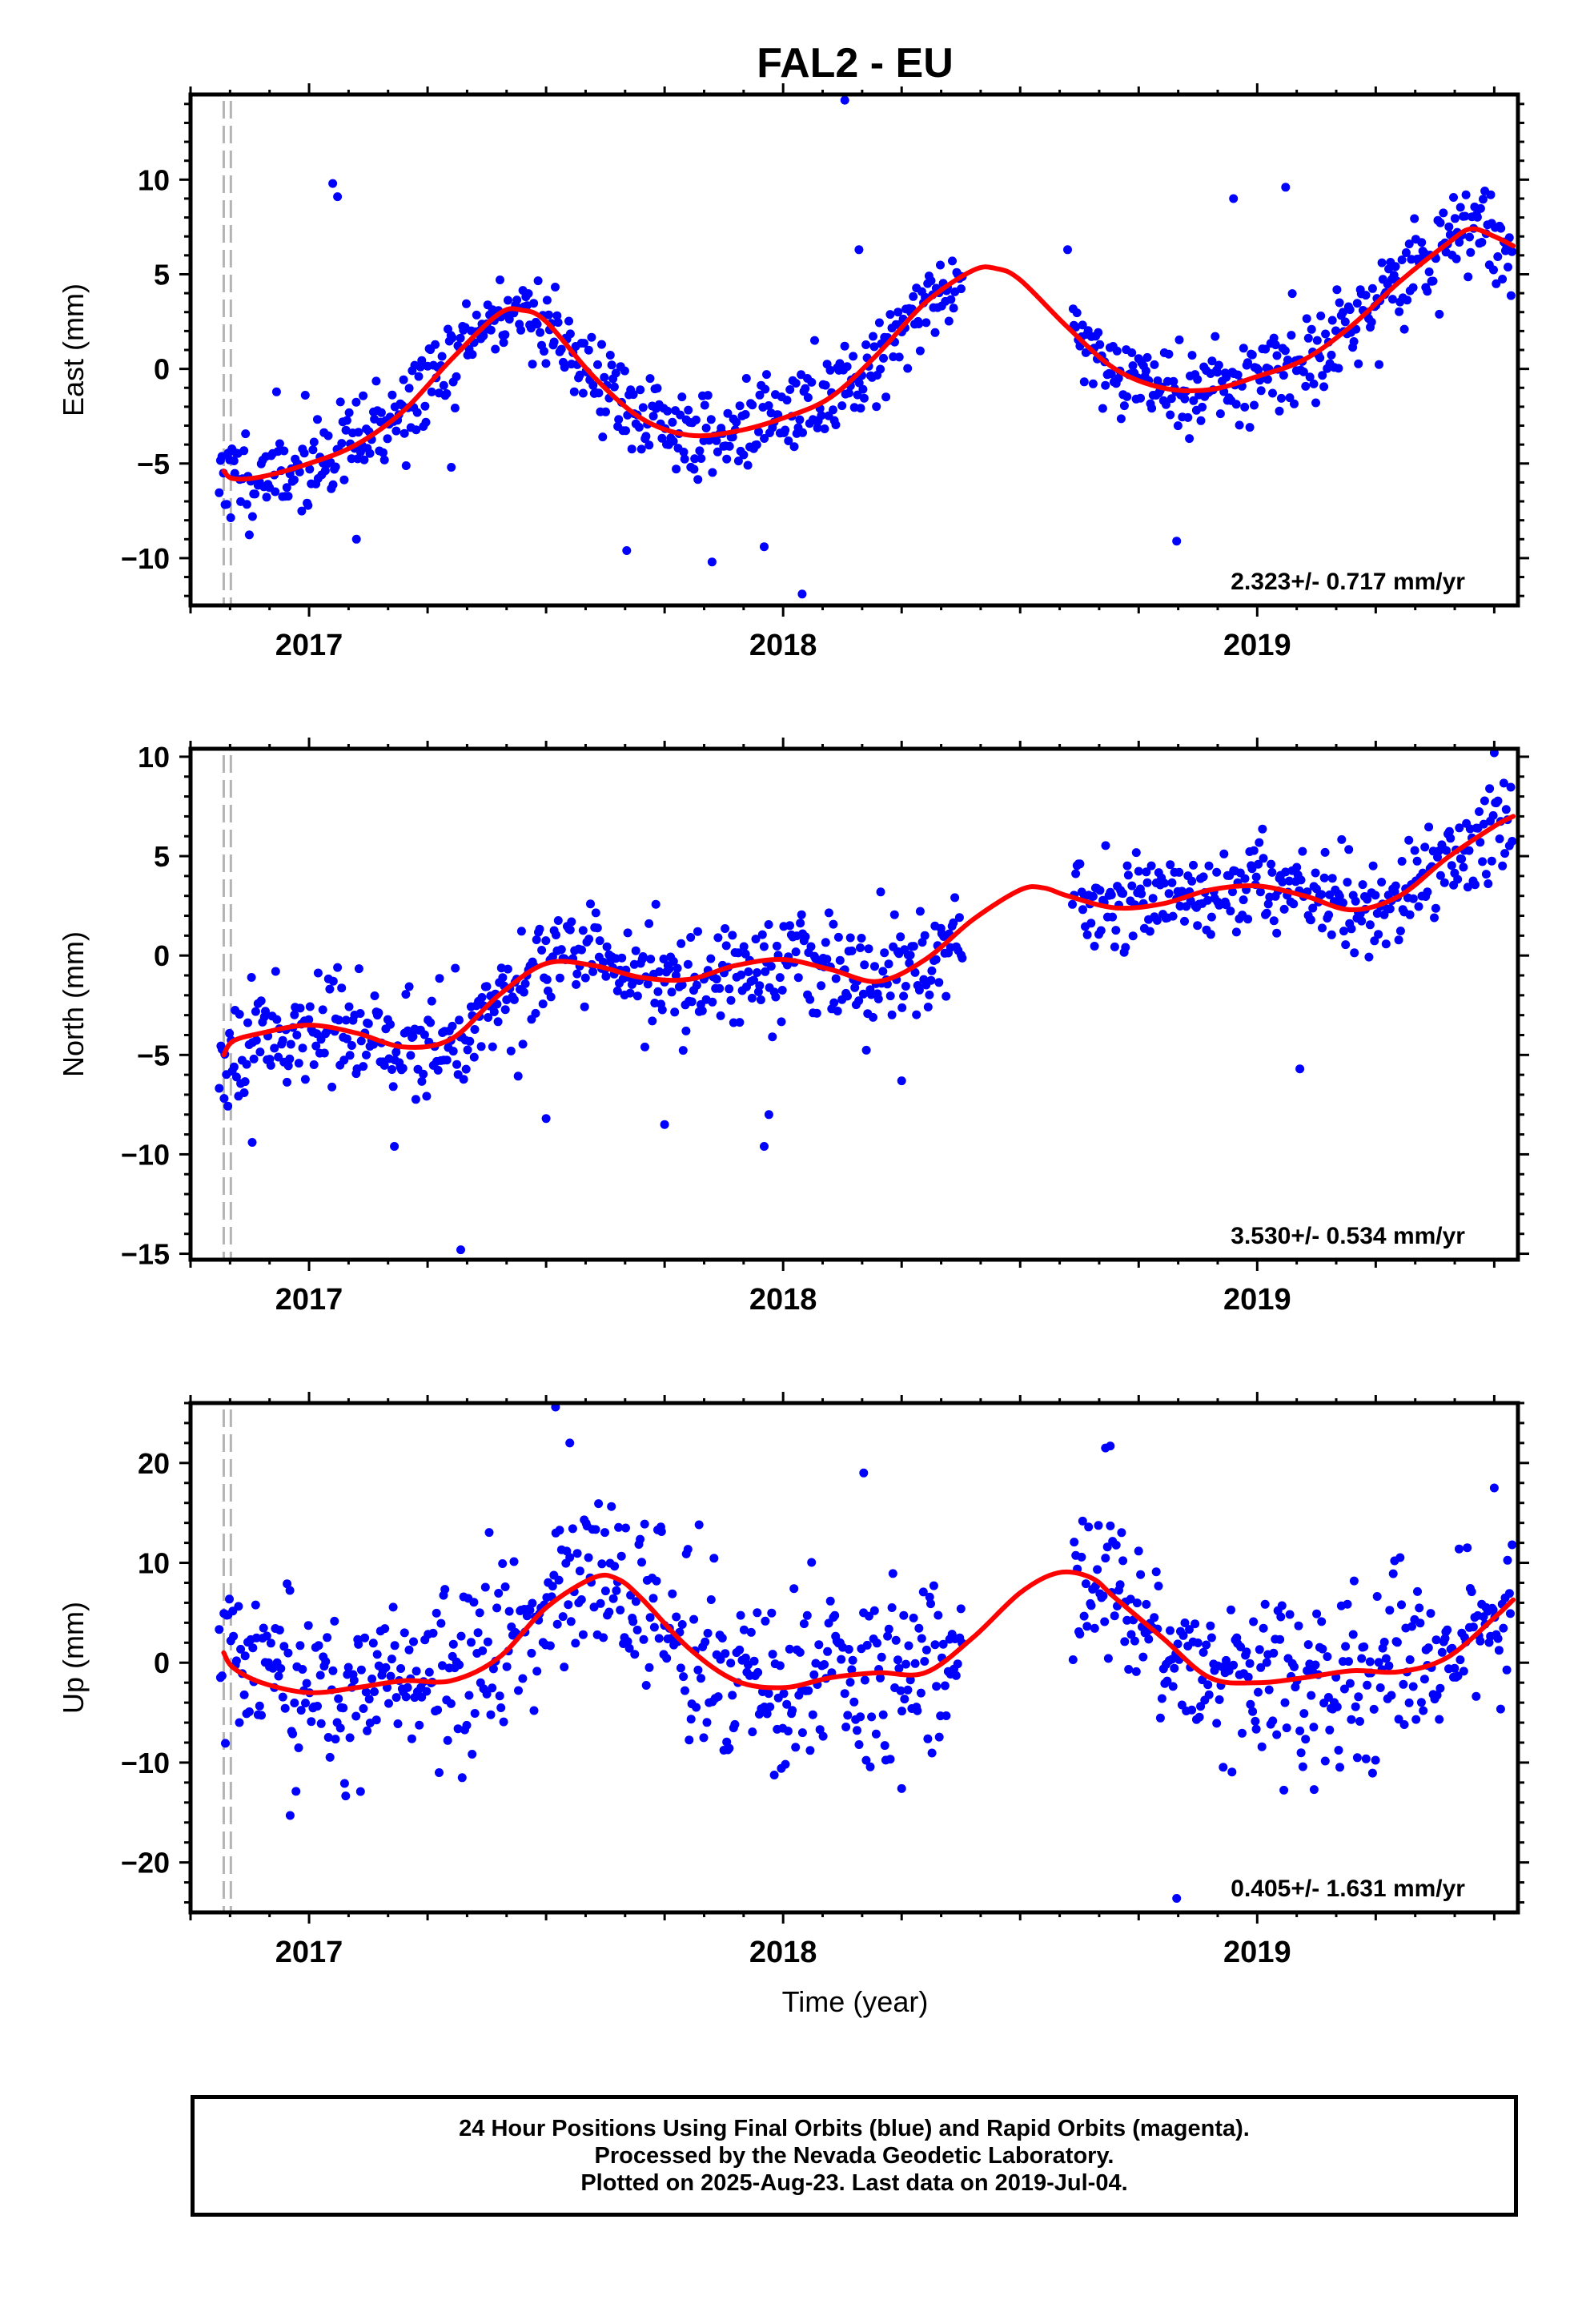 This screenshot has height=2324, width=1582. I want to click on y-tick-label: 5, so click(162, 856).